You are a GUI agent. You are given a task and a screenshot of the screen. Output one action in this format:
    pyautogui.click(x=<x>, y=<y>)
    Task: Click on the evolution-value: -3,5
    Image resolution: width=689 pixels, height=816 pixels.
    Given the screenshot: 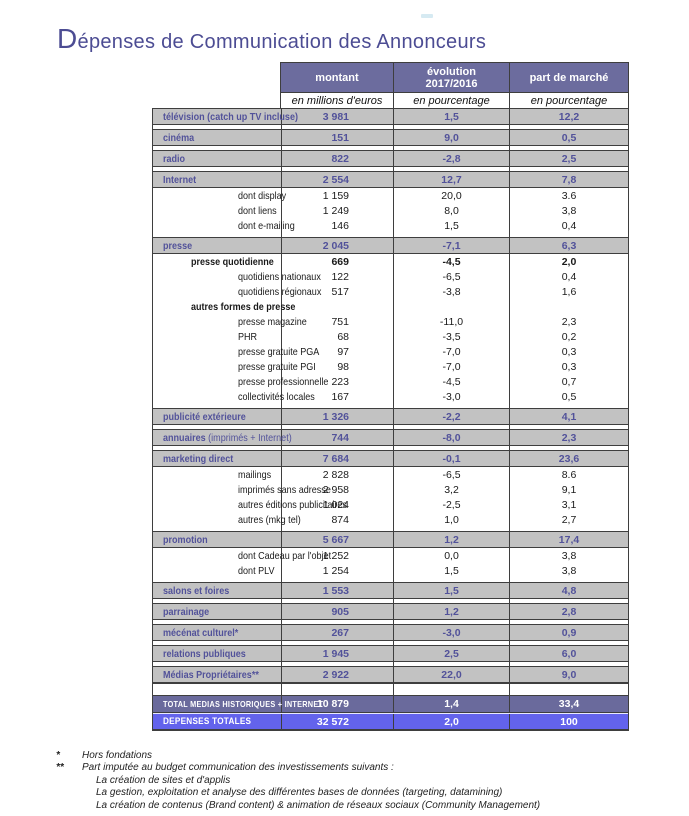 What is the action you would take?
    pyautogui.click(x=451, y=336)
    